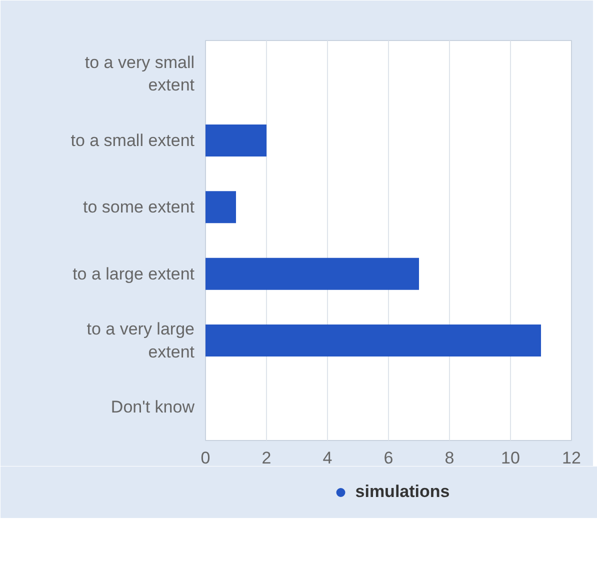  Describe the element at coordinates (205, 458) in the screenshot. I see `x-tick-label: 0` at that location.